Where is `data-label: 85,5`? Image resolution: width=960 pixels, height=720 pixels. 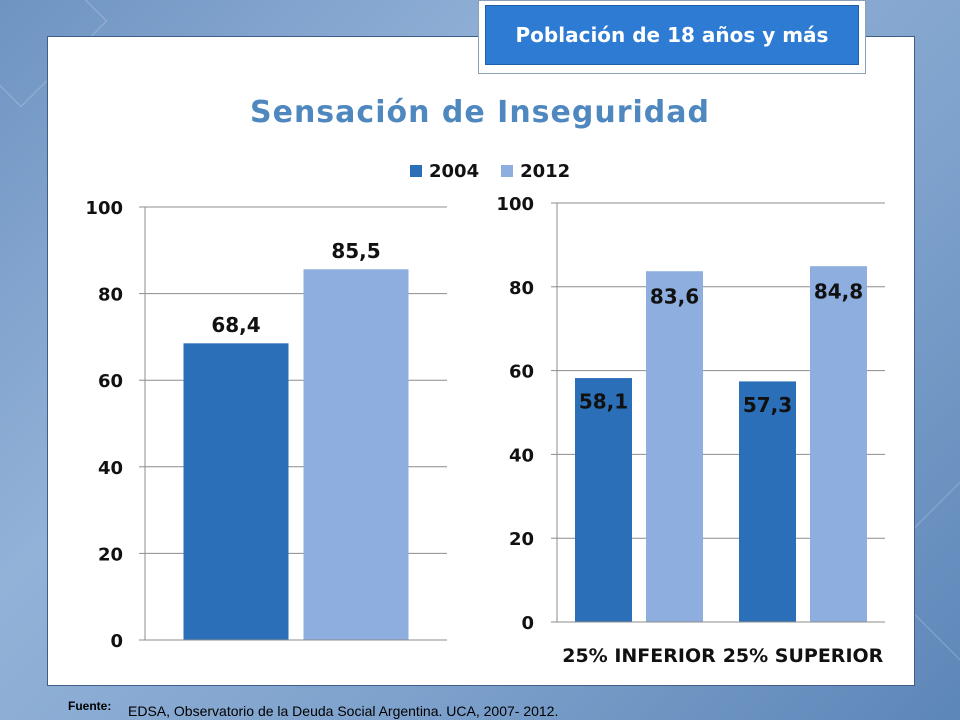
data-label: 85,5 is located at coordinates (355, 251).